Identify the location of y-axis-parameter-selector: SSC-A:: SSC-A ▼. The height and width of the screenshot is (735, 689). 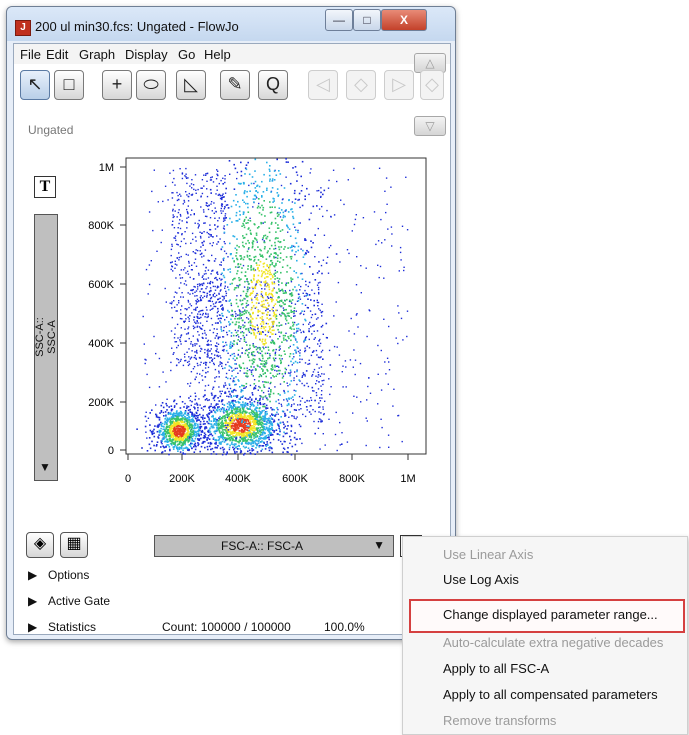
(46, 347).